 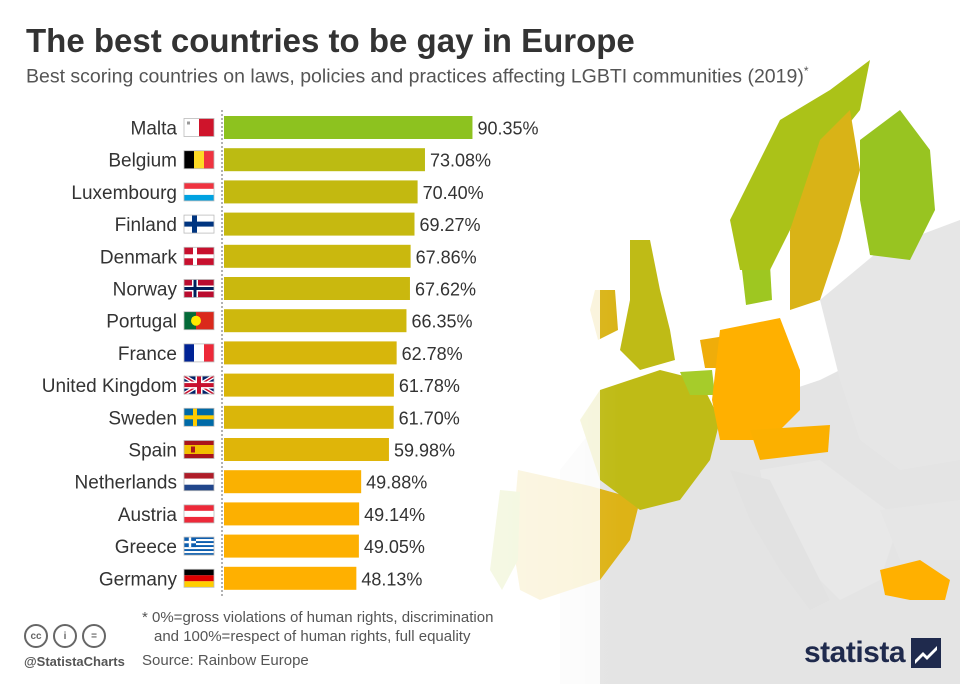 I want to click on map-greece, so click(x=915, y=580).